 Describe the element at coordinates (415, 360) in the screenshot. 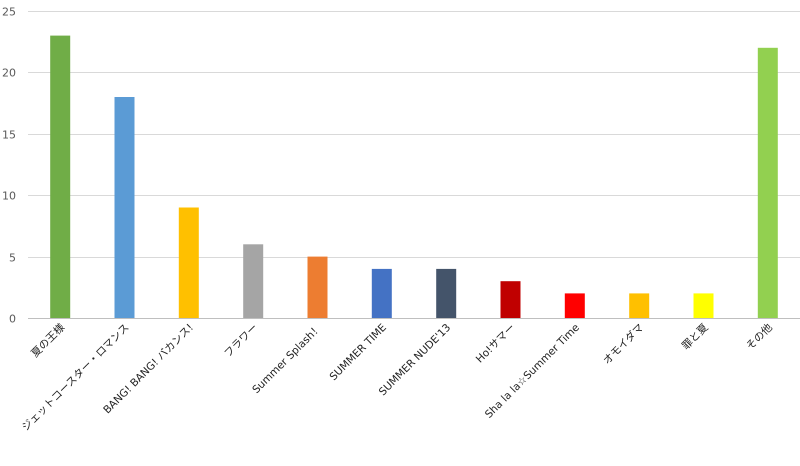

I see `x-tick-label: SUMMER NUDE'13` at that location.